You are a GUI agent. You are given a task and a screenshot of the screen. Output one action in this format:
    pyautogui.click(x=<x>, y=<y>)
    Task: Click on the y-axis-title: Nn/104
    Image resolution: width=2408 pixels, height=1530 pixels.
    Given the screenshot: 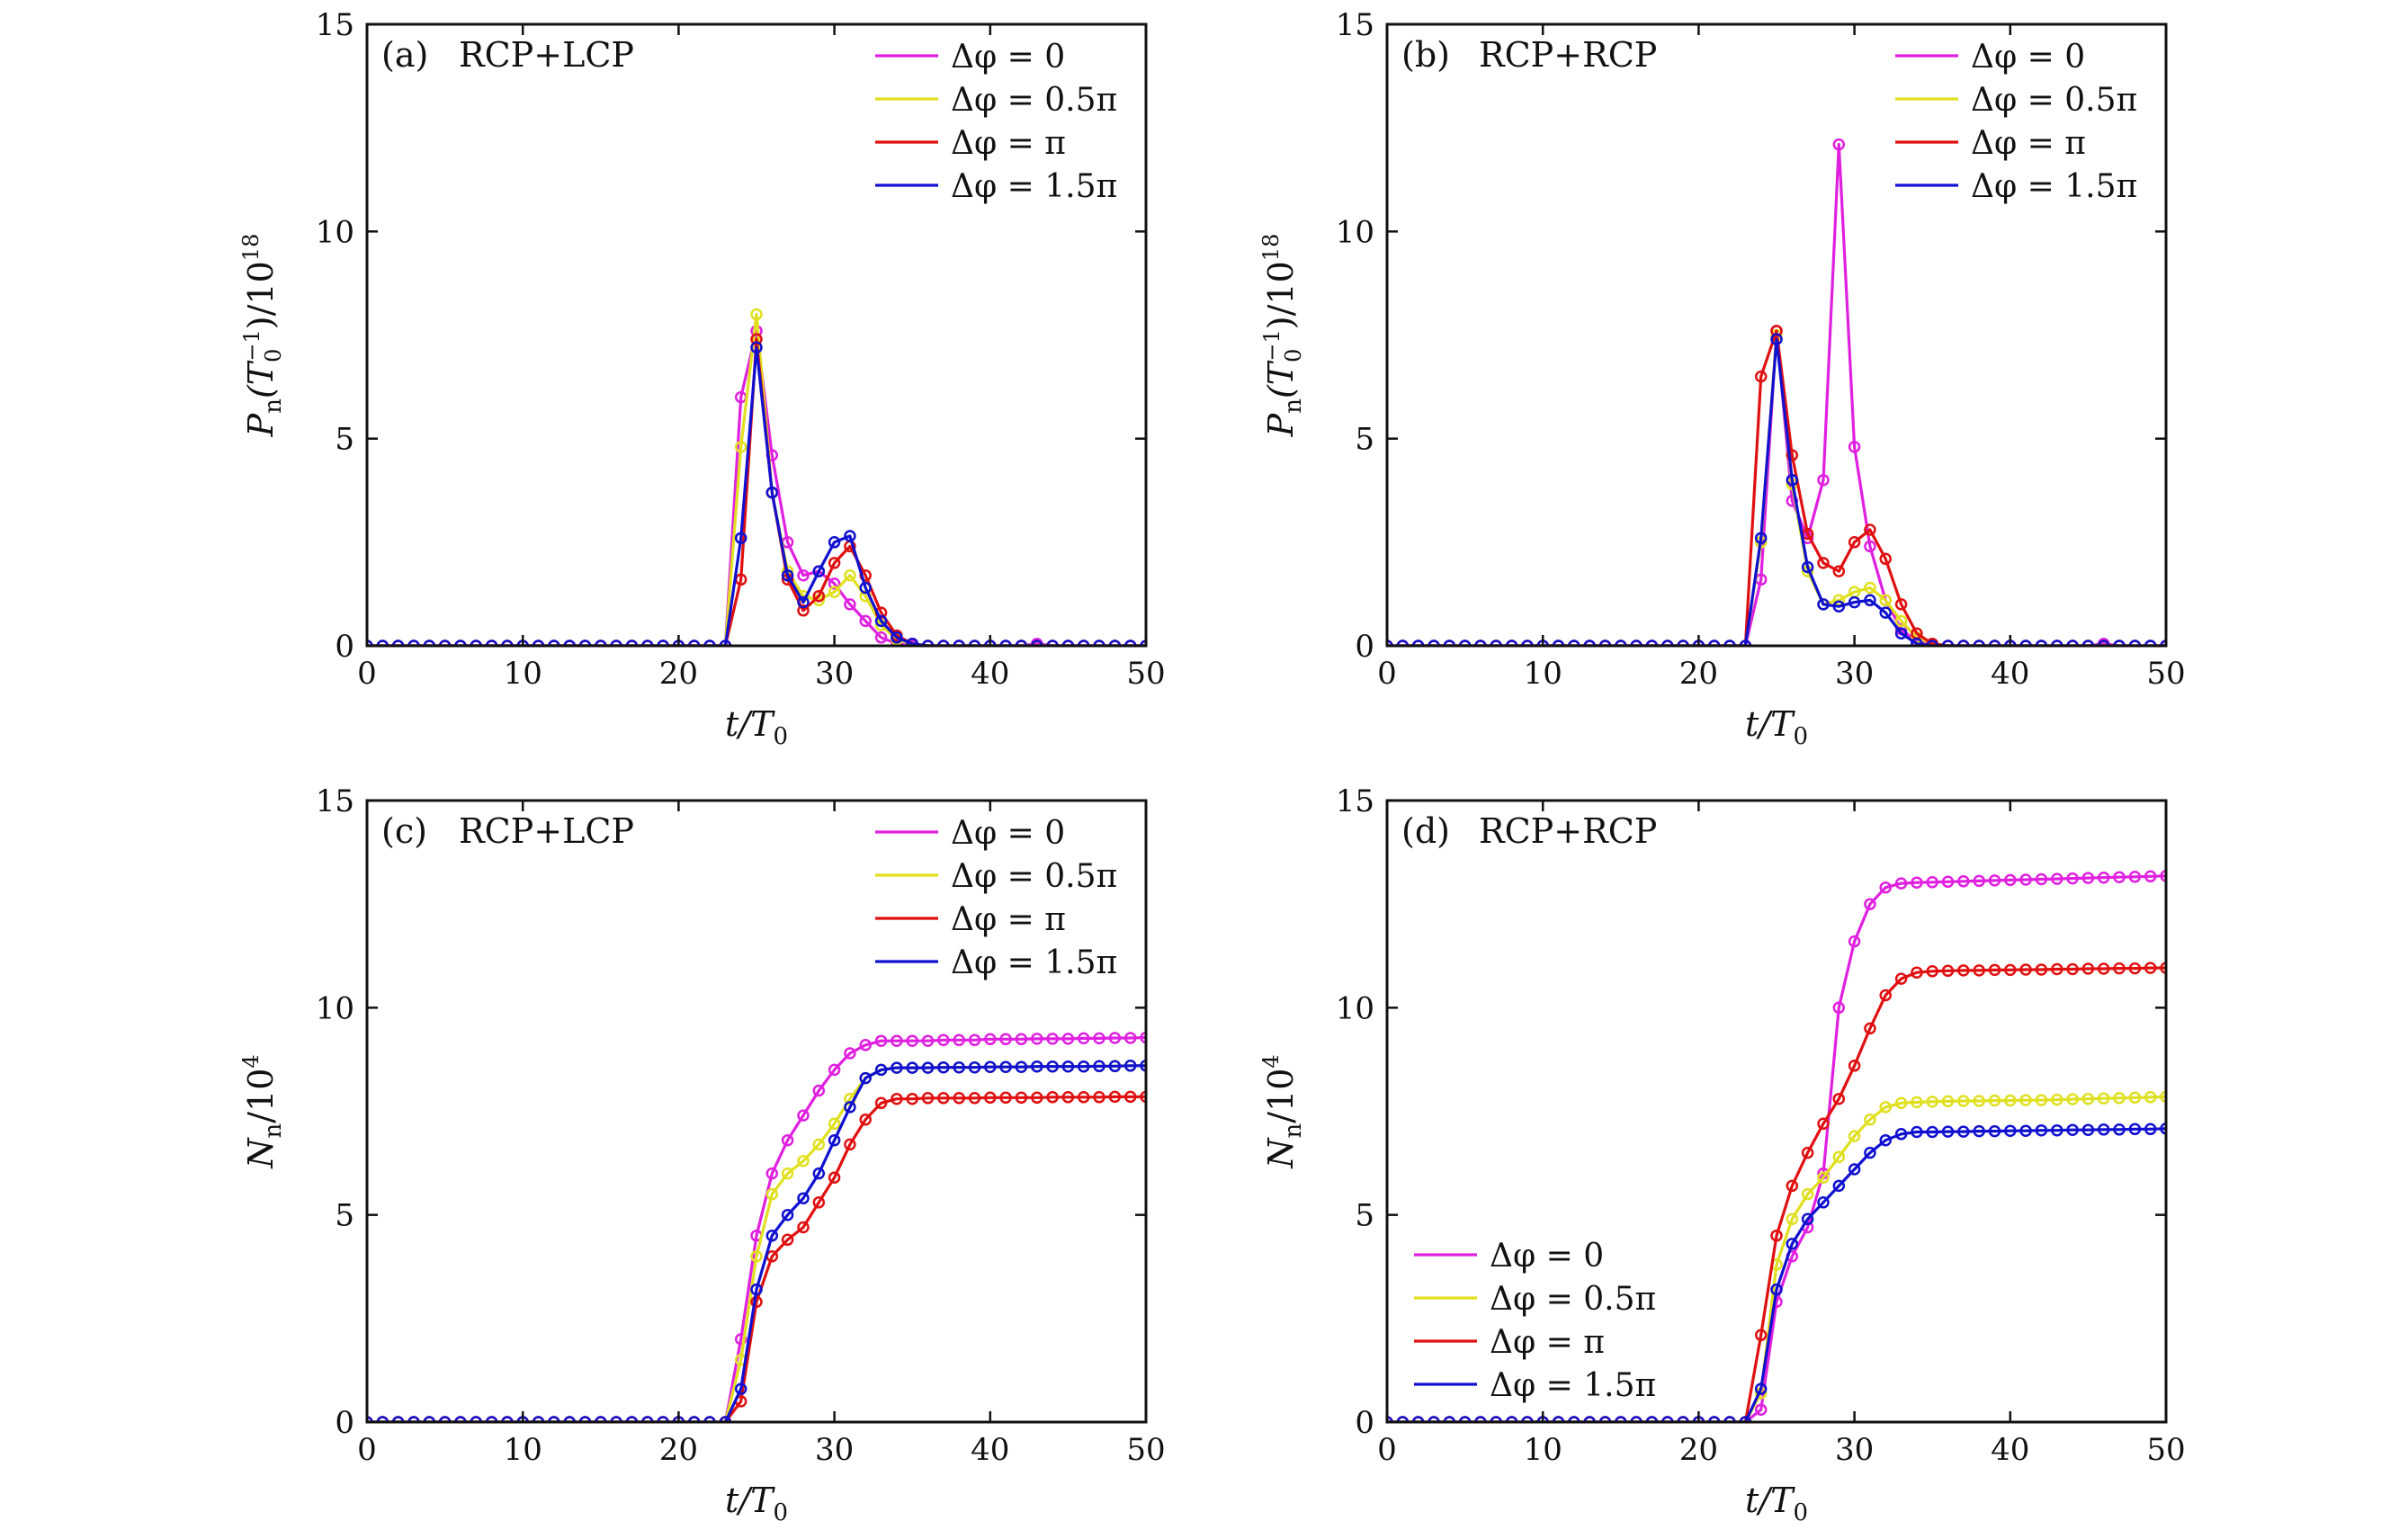 What is the action you would take?
    pyautogui.click(x=262, y=1111)
    